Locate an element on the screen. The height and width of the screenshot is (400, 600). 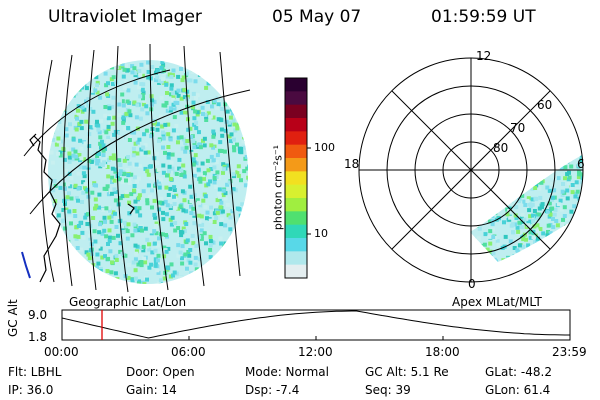
colorbar is located at coordinates (296, 178).